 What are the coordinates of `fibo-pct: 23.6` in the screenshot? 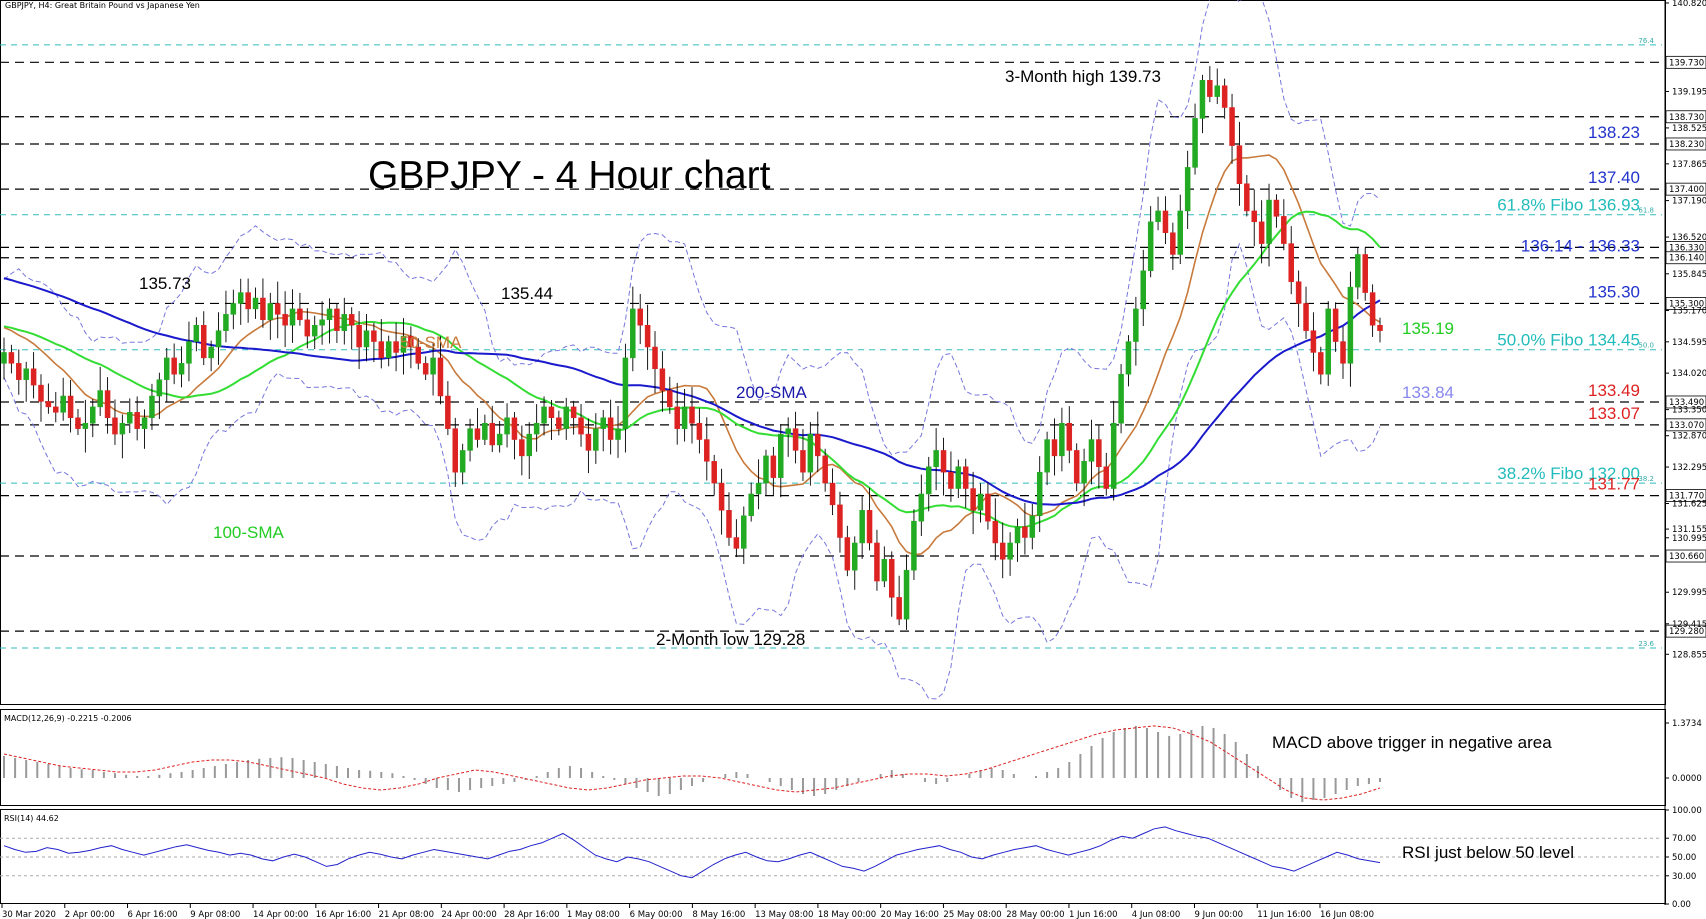 It's located at (1646, 644).